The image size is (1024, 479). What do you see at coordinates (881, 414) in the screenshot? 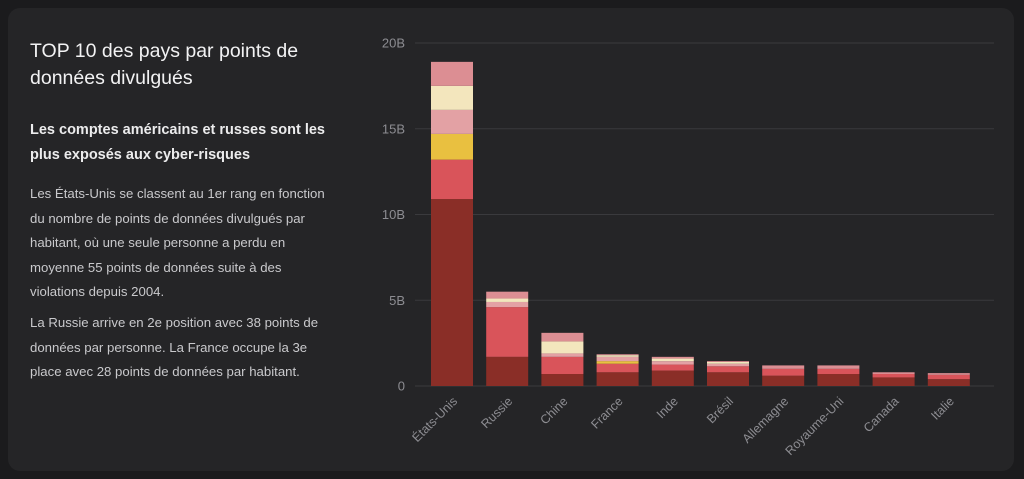
I see `x-category-label: Canada` at bounding box center [881, 414].